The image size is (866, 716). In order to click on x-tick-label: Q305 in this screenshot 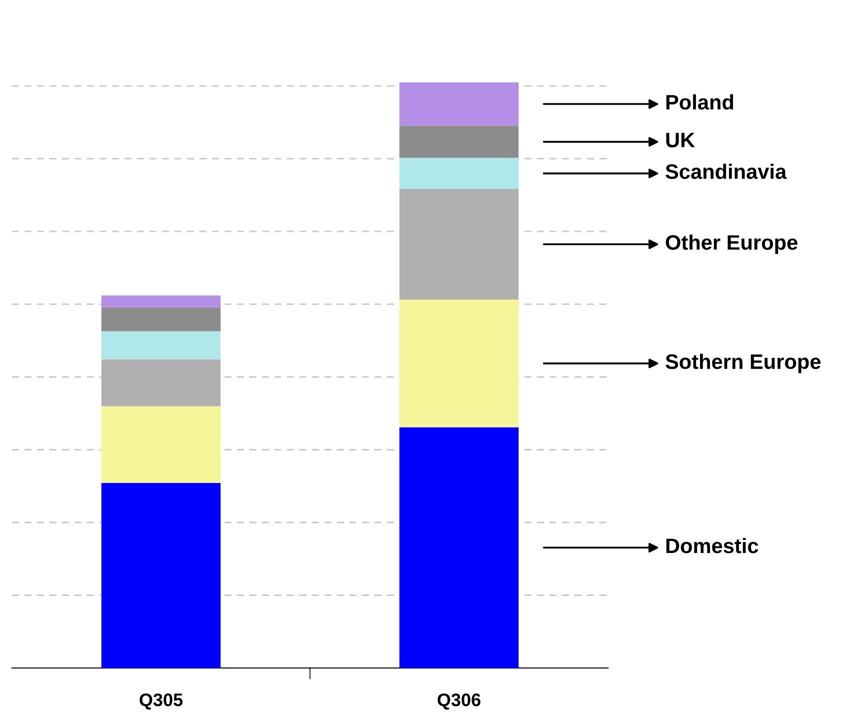, I will do `click(161, 701)`.